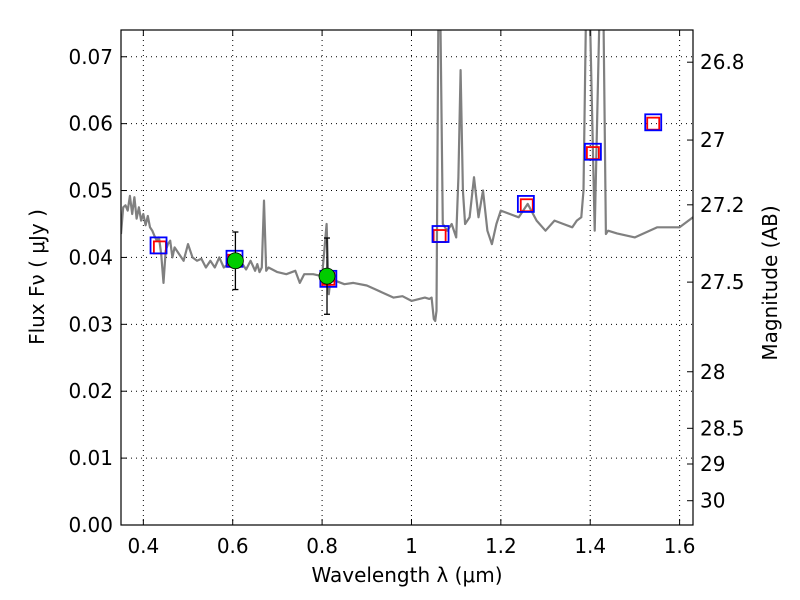 The image size is (800, 600). What do you see at coordinates (90, 324) in the screenshot?
I see `y-tick-label: 0.03` at bounding box center [90, 324].